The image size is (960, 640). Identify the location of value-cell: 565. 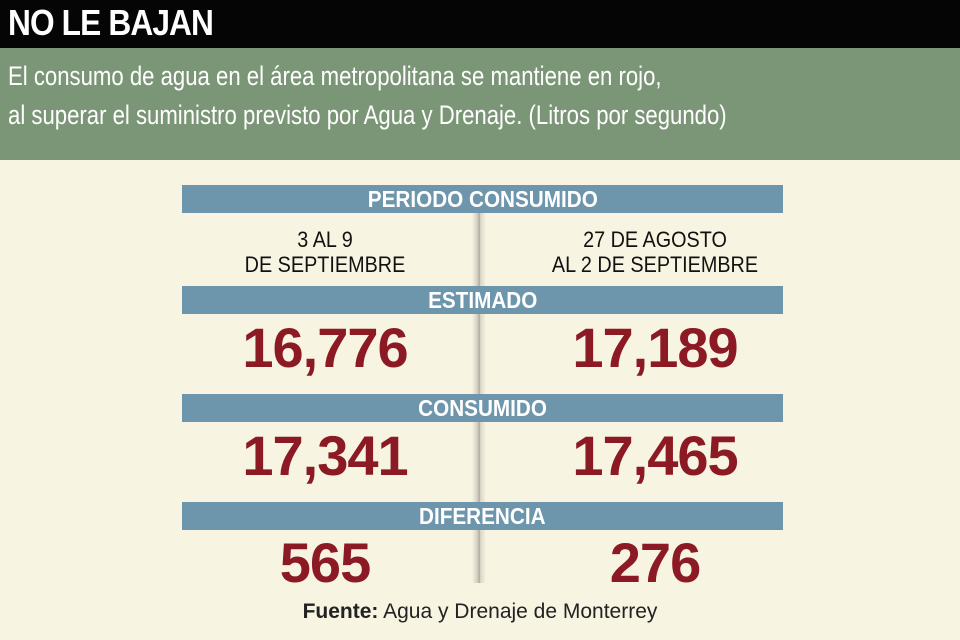
(325, 562).